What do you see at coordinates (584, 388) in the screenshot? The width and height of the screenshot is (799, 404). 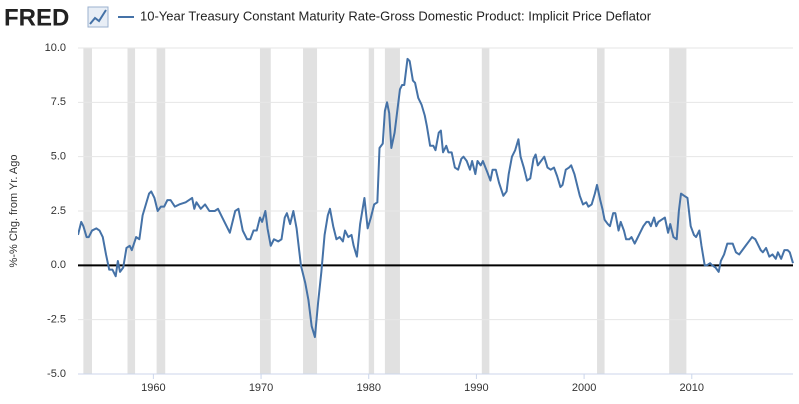 I see `x-tick-label: 2000` at bounding box center [584, 388].